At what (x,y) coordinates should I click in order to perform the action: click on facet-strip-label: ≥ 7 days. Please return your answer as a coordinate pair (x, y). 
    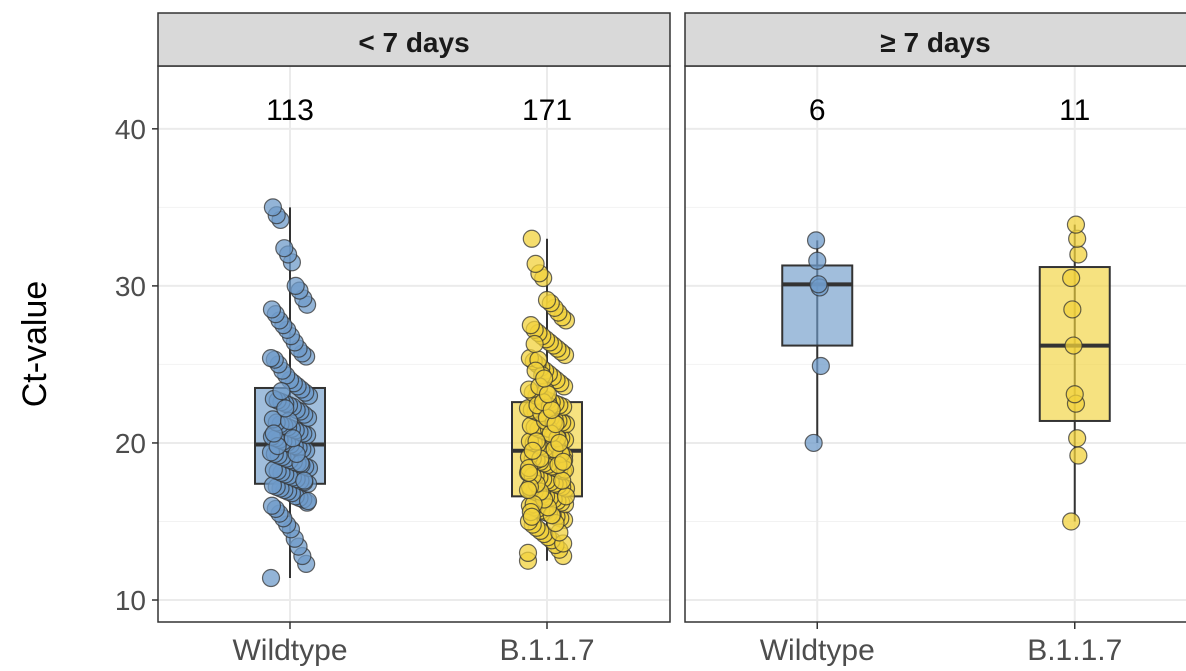
    Looking at the image, I should click on (935, 42).